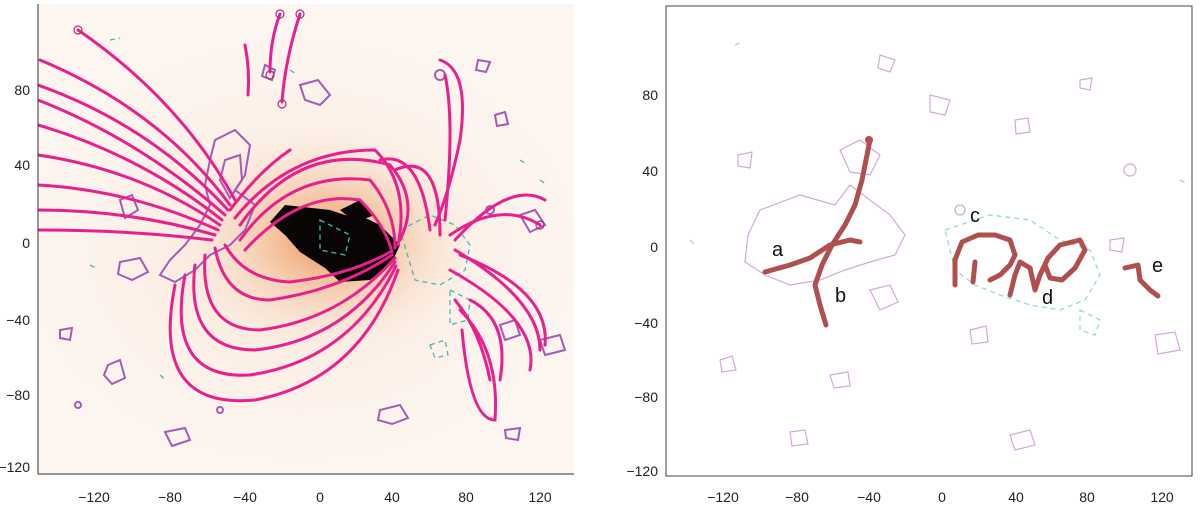  I want to click on filament-label-d: d, so click(1047, 298).